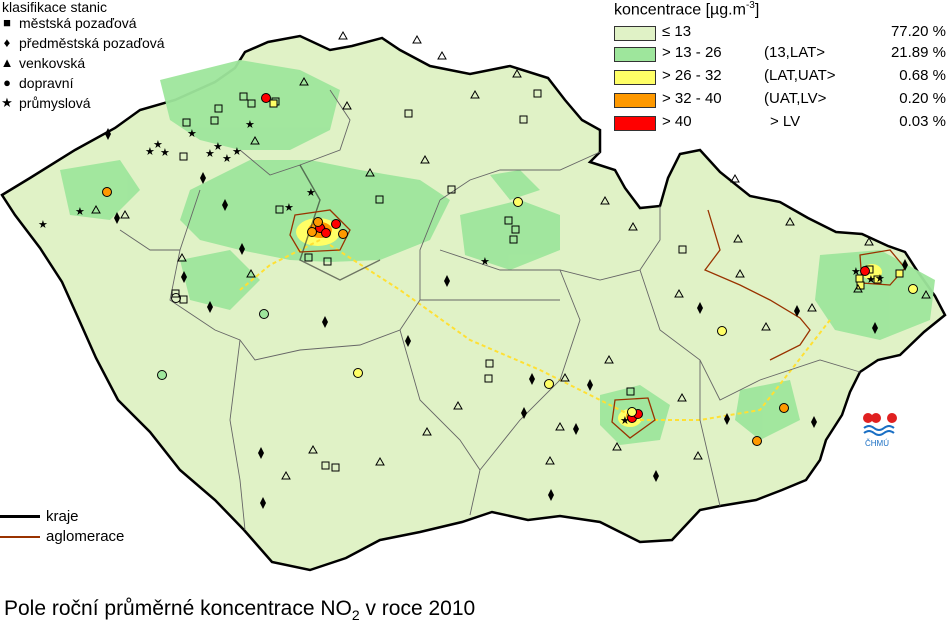  Describe the element at coordinates (692, 52) in the screenshot. I see `concentration-range: > 13 - 26` at that location.